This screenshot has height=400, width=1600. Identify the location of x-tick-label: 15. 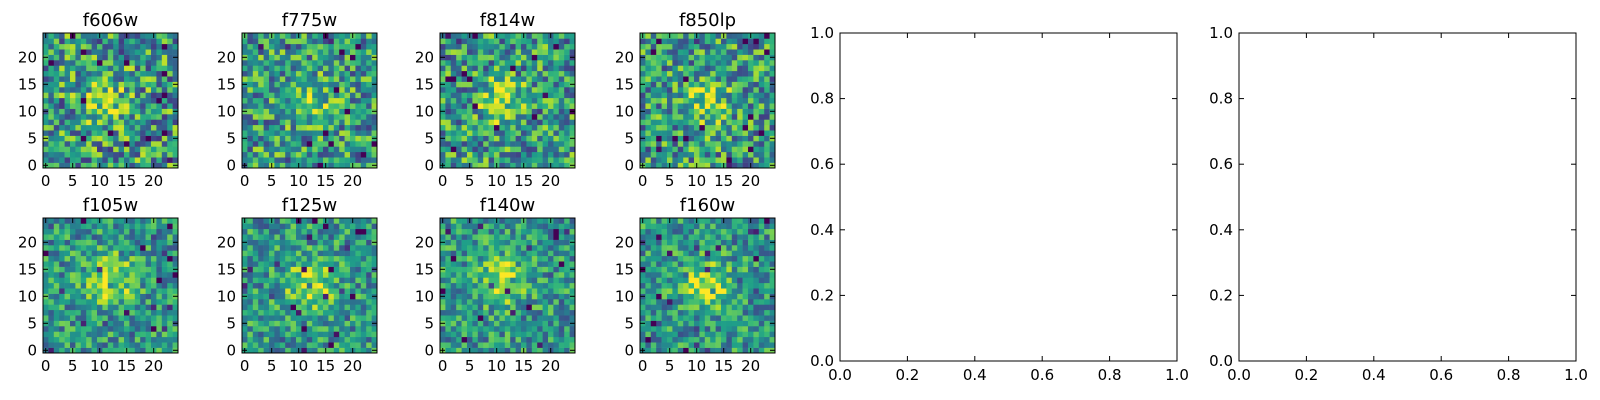
(126, 366).